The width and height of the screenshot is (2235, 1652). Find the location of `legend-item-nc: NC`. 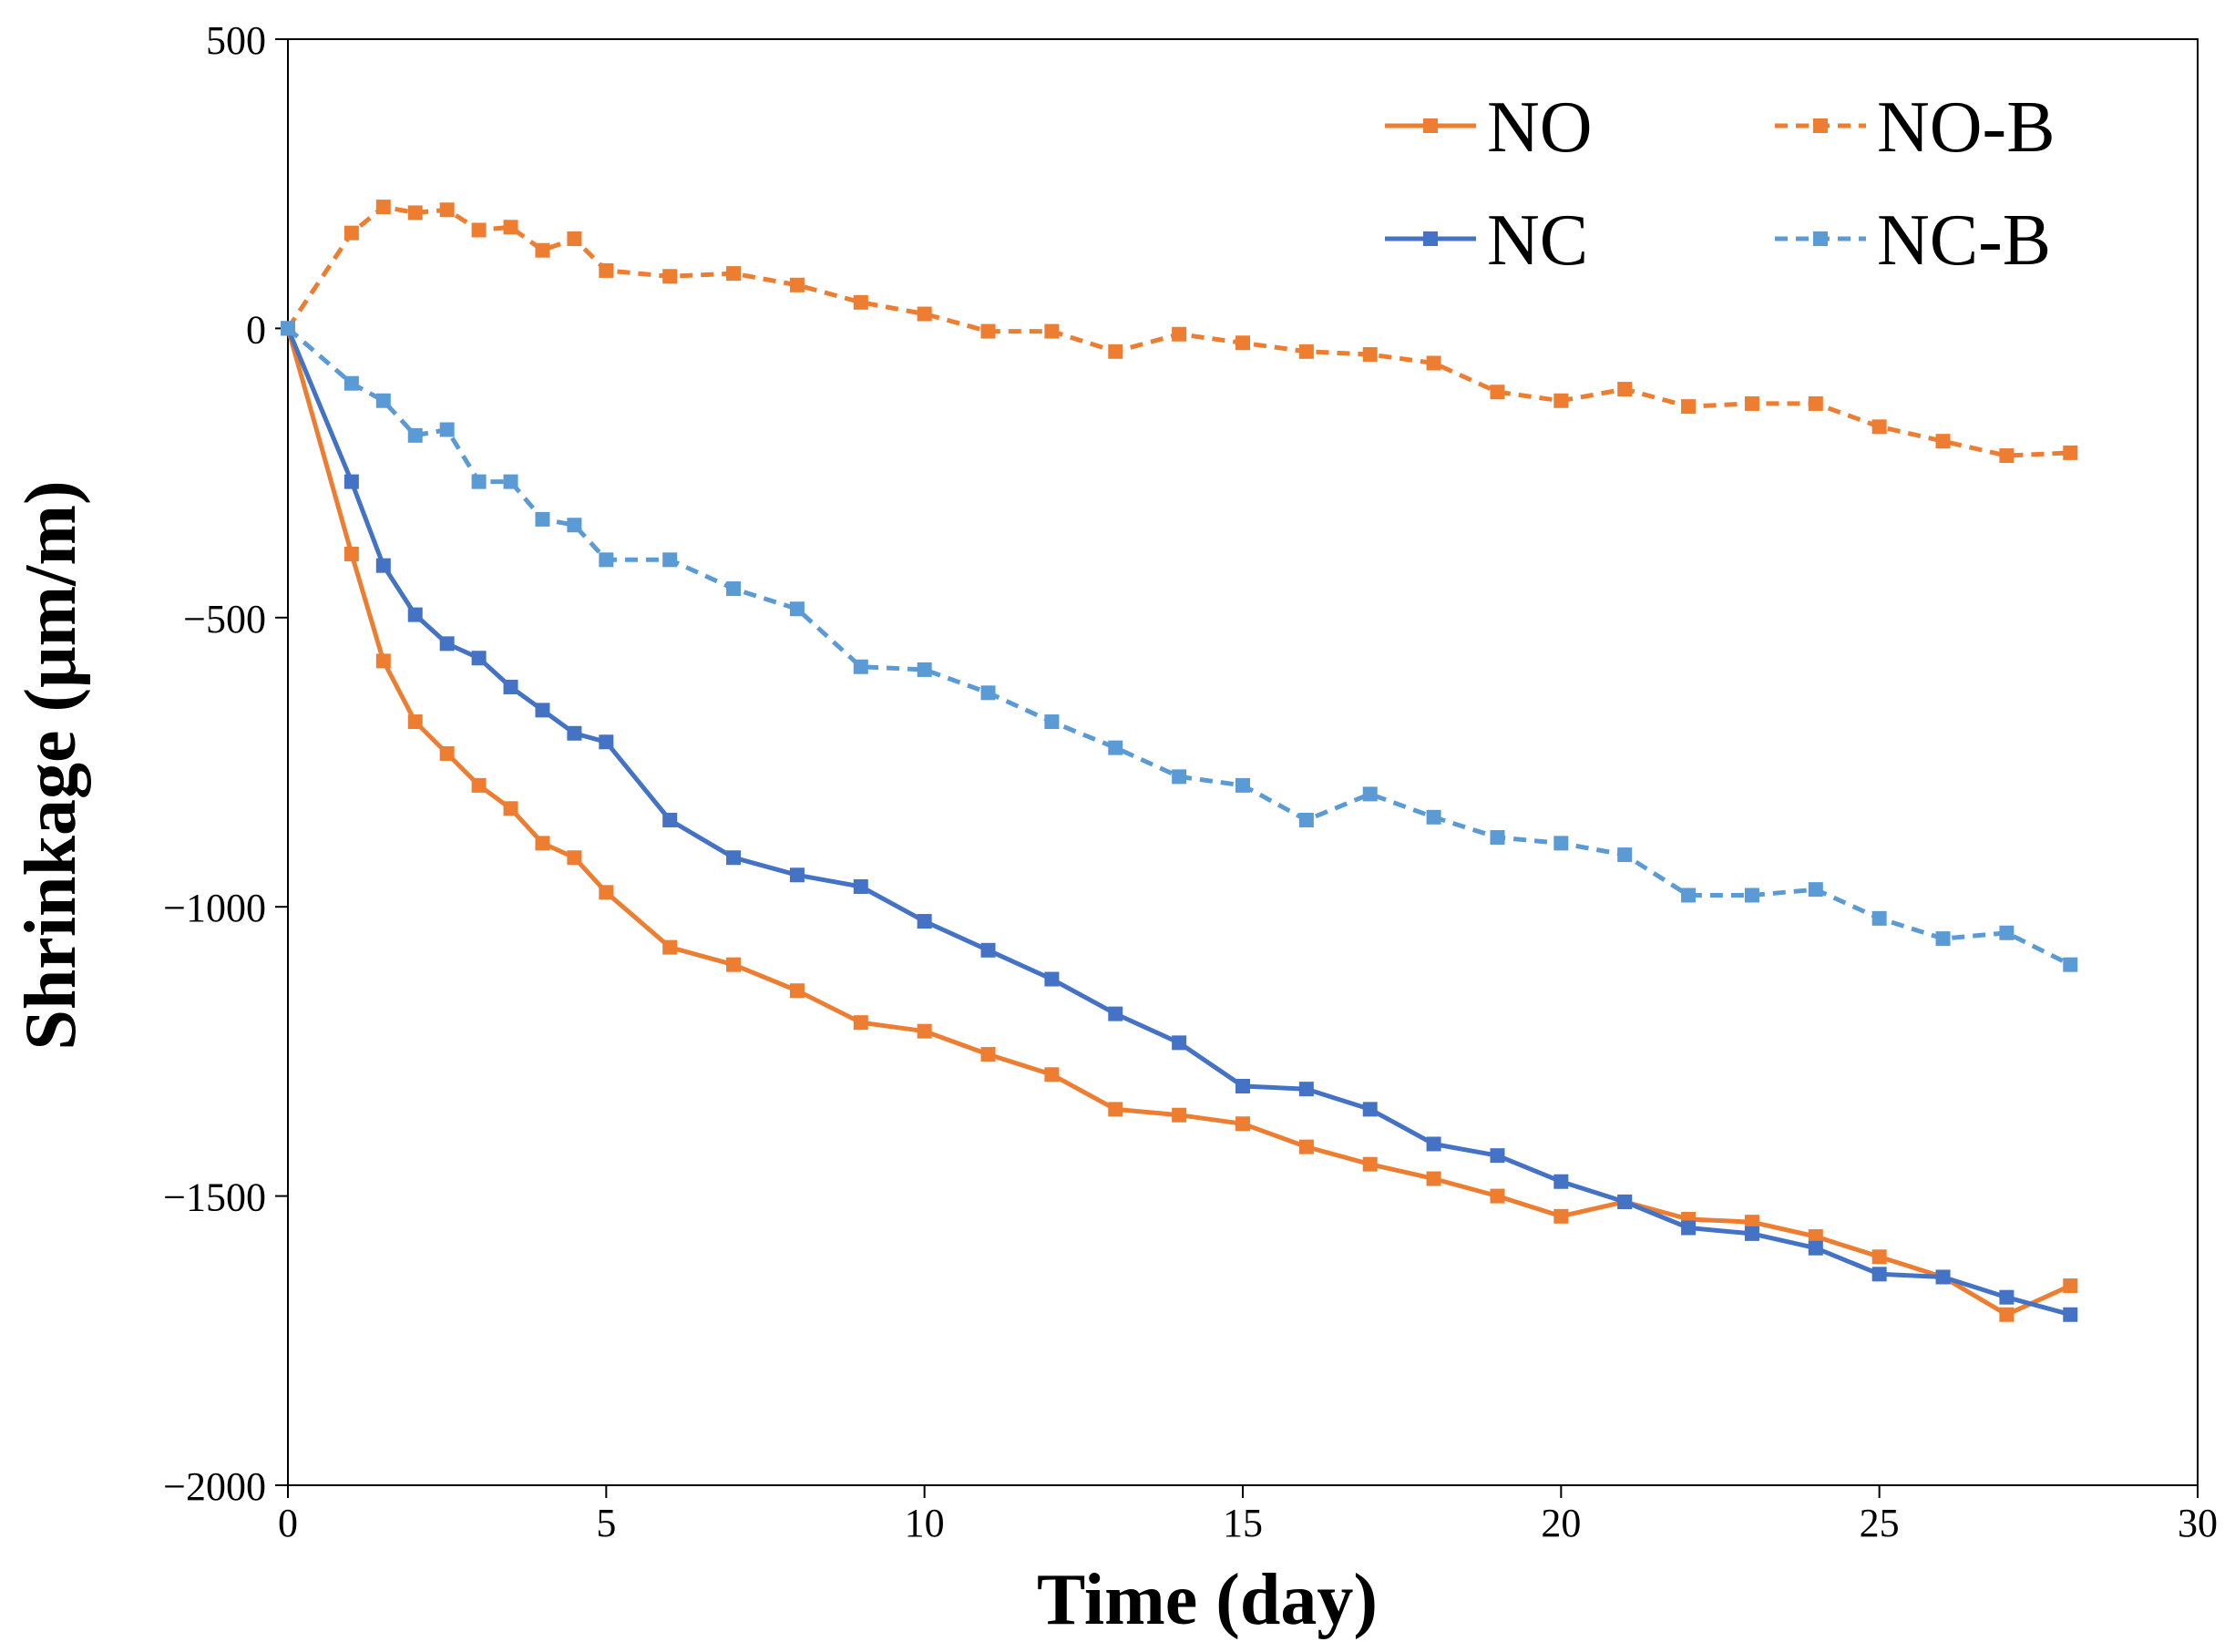

legend-item-nc: NC is located at coordinates (1486, 240).